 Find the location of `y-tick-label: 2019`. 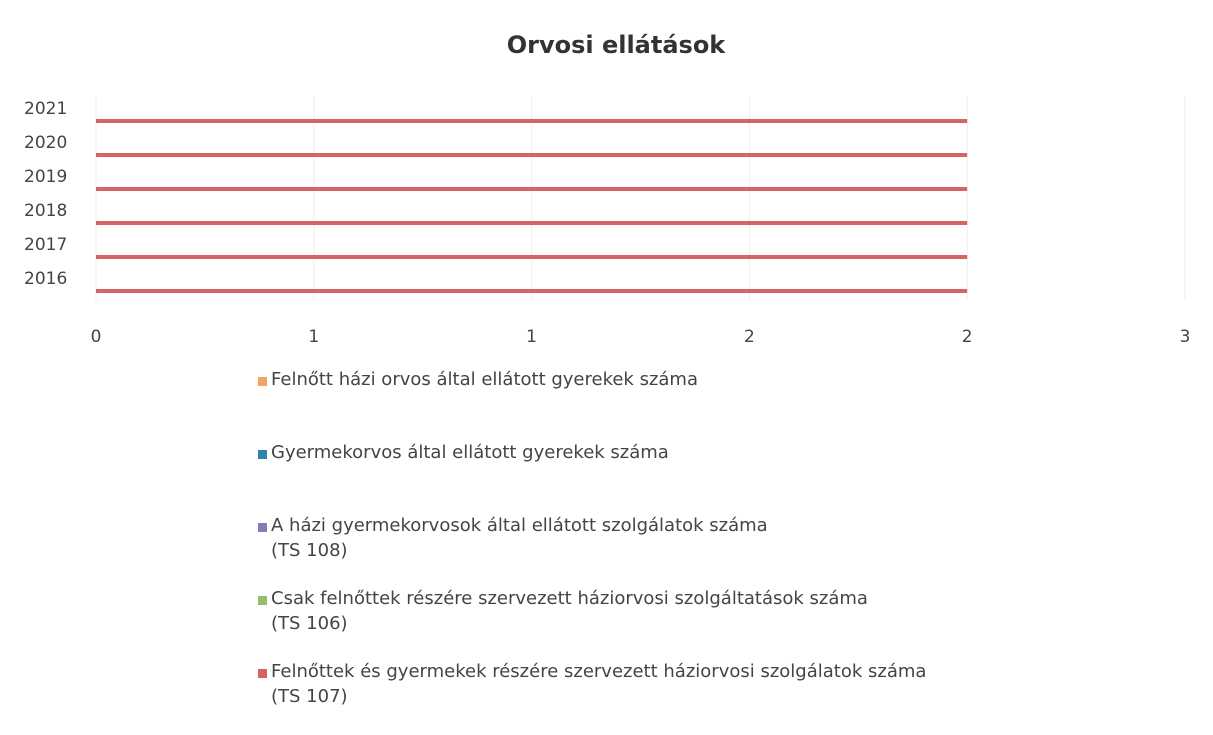

y-tick-label: 2019 is located at coordinates (45, 177).